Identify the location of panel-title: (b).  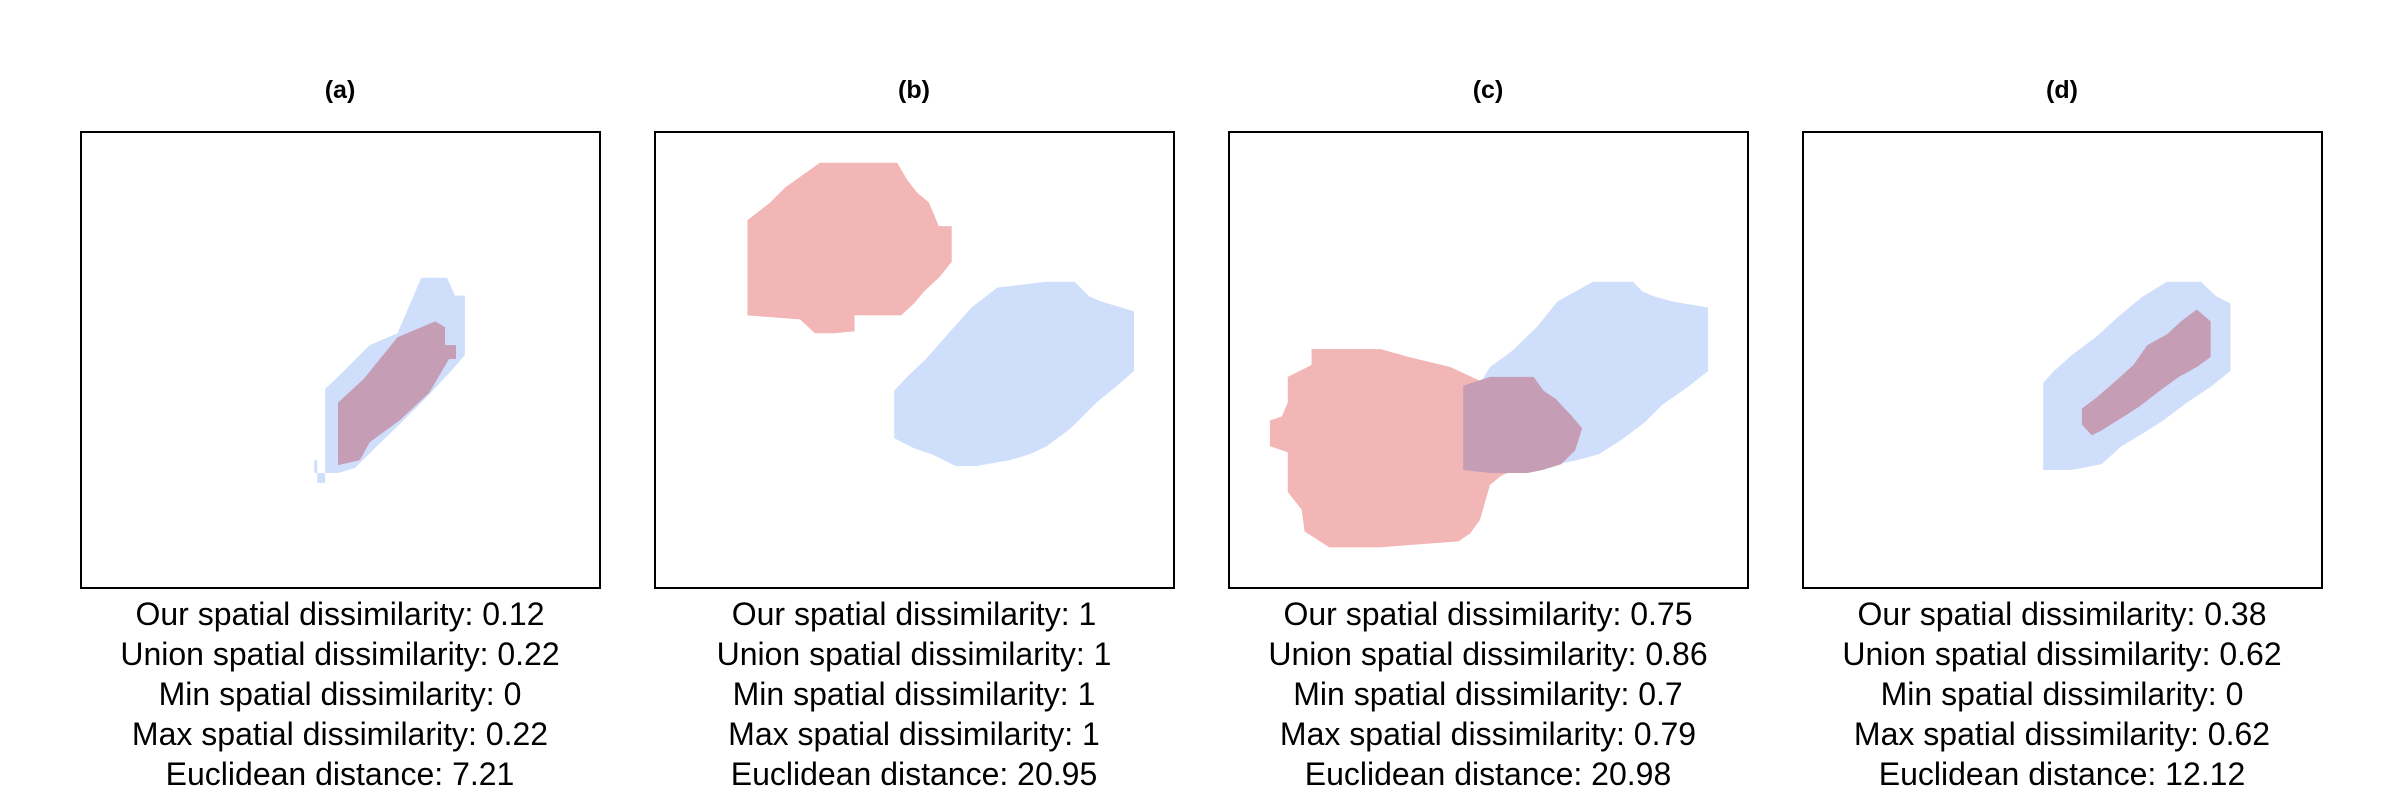
(914, 90).